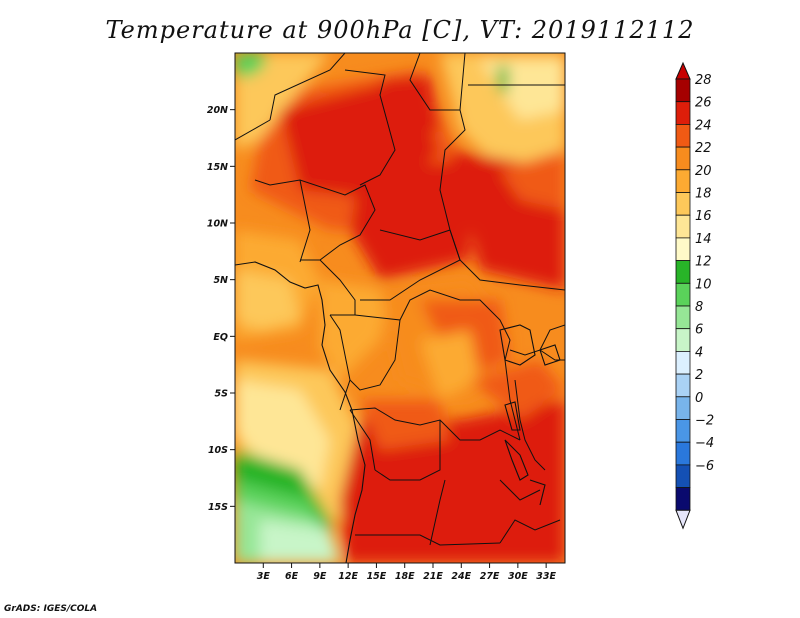 The width and height of the screenshot is (800, 618). Describe the element at coordinates (221, 309) in the screenshot. I see `latitude-axis: 20N 15N 10N 5N EQ 5S 10S 15S` at that location.